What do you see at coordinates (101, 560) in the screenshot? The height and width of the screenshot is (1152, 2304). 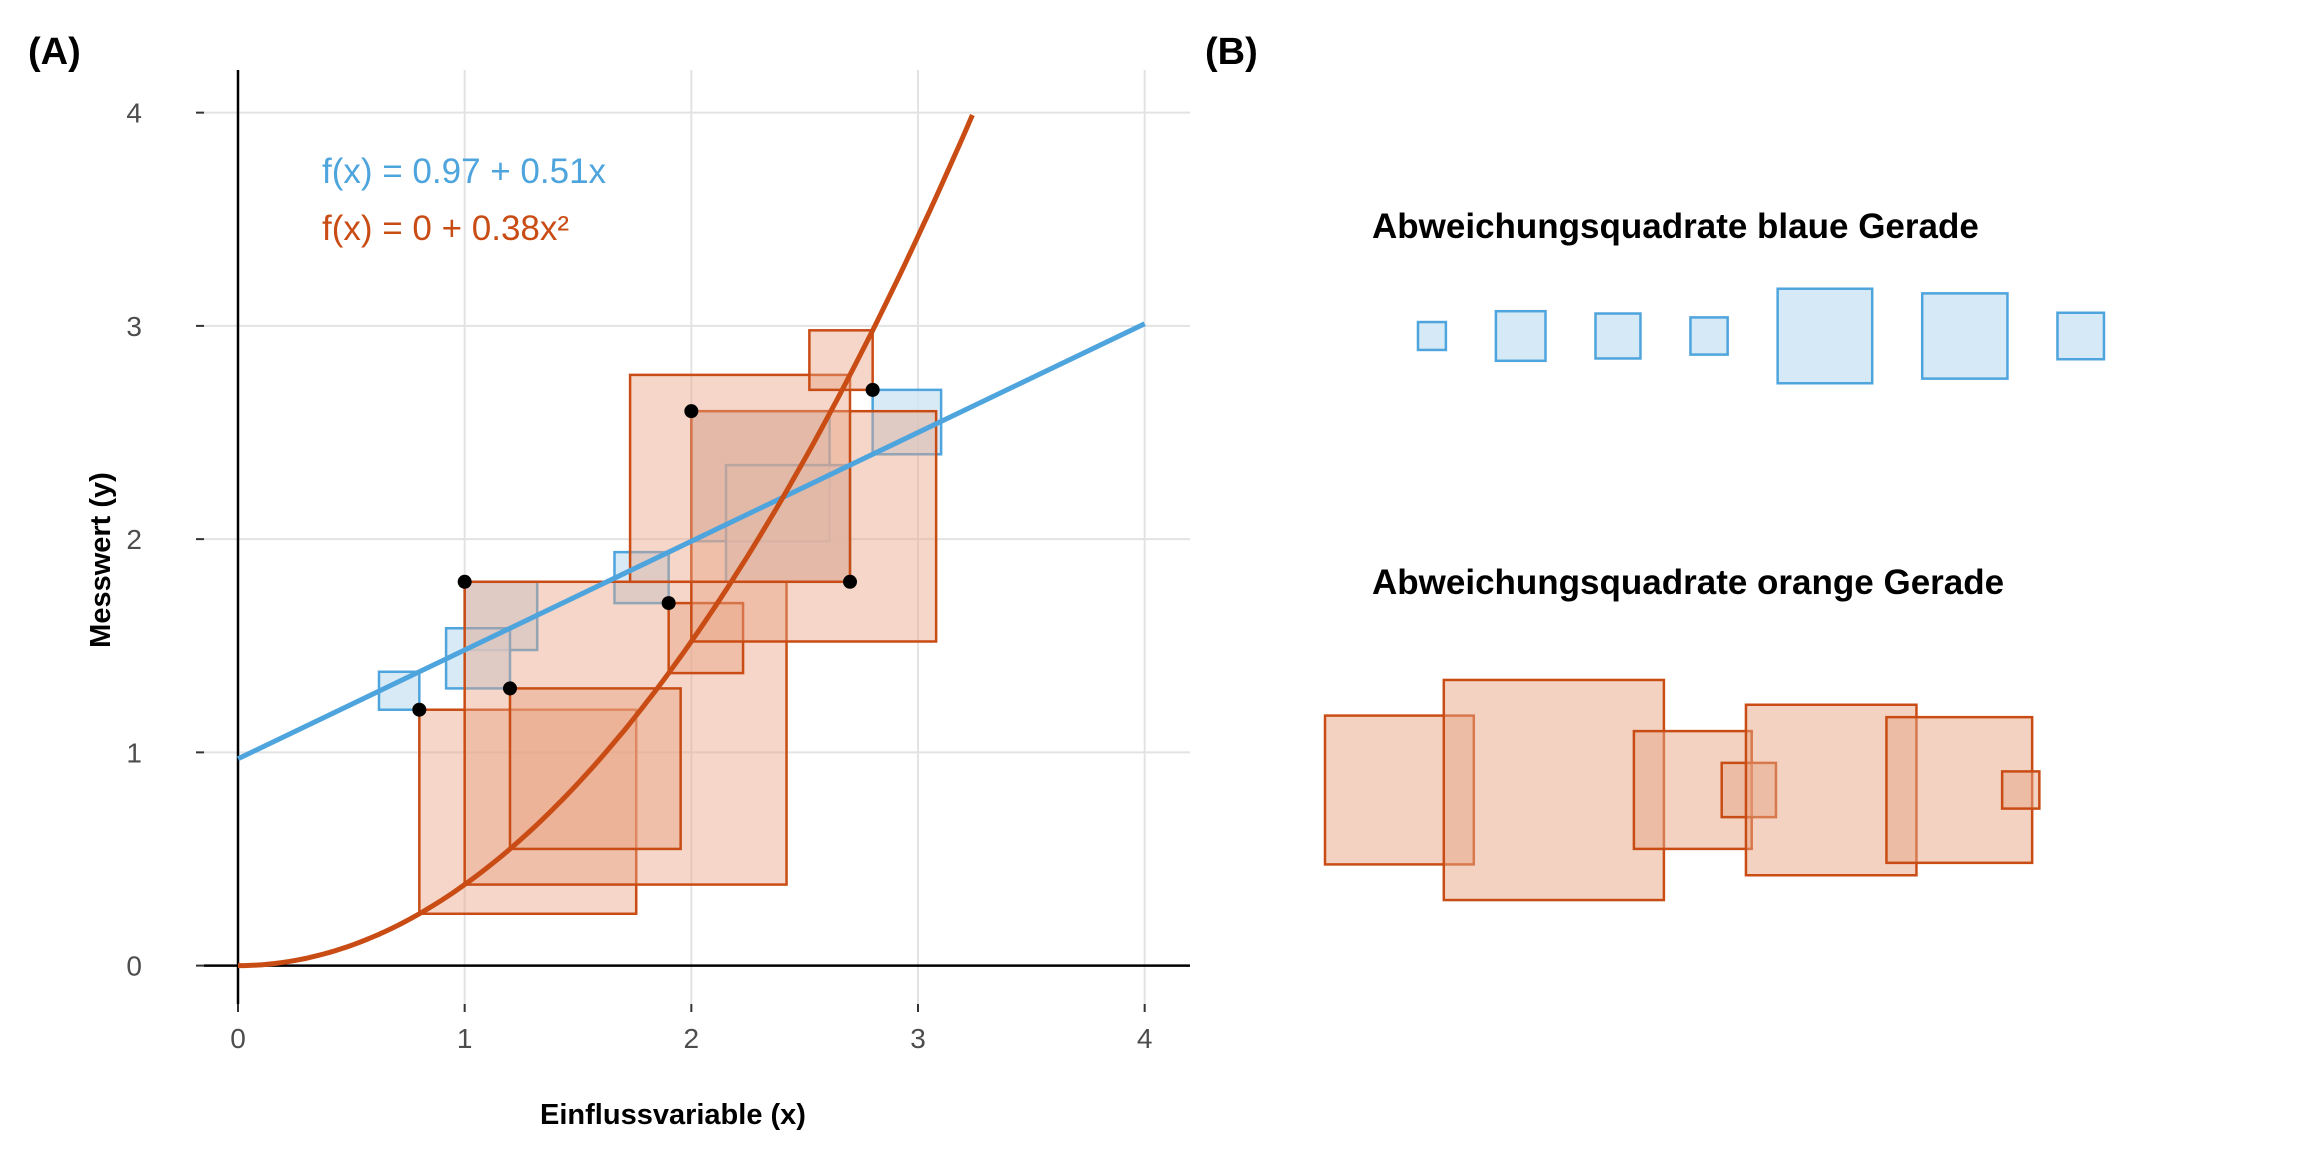 I see `y-axis-title: Messwert (y)` at bounding box center [101, 560].